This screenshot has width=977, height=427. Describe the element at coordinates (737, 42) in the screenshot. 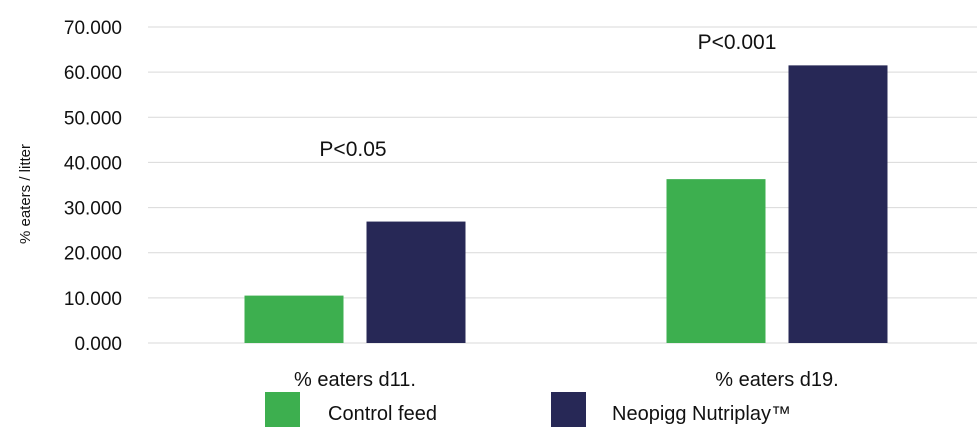

I see `p-value-annotation: P<0.001` at that location.